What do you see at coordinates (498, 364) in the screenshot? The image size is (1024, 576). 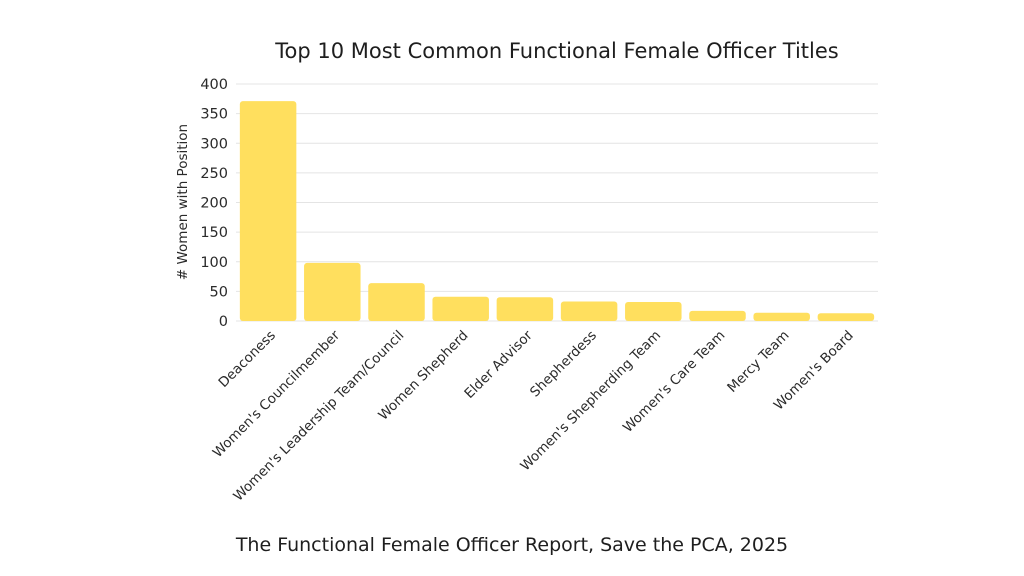 I see `x-category-label: Elder Advisor` at bounding box center [498, 364].